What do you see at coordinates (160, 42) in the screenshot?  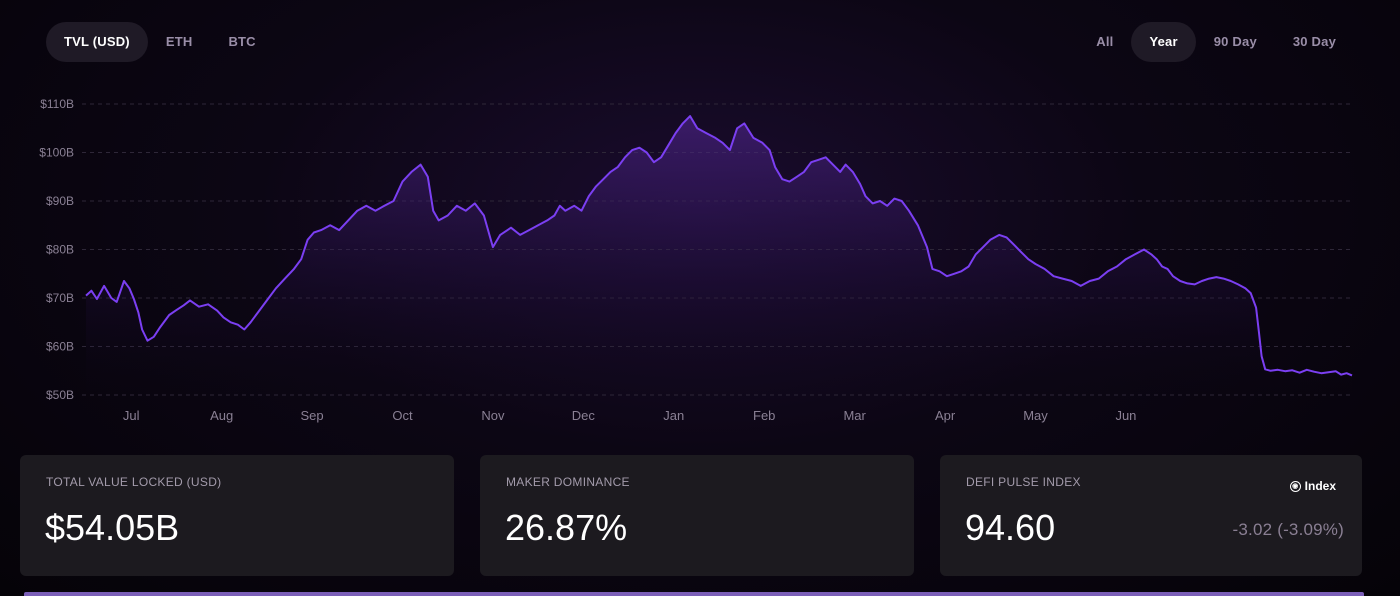 I see `metric-tabs: TVL (USD) ETH BTC` at bounding box center [160, 42].